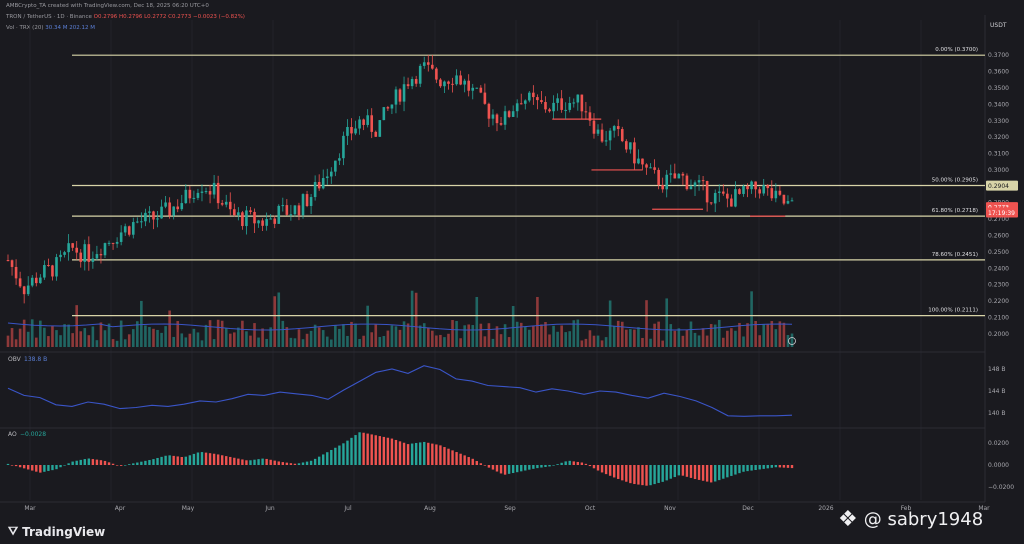  What do you see at coordinates (953, 311) in the screenshot?
I see `fib-level-label: 100.00% (0.2111)` at bounding box center [953, 311].